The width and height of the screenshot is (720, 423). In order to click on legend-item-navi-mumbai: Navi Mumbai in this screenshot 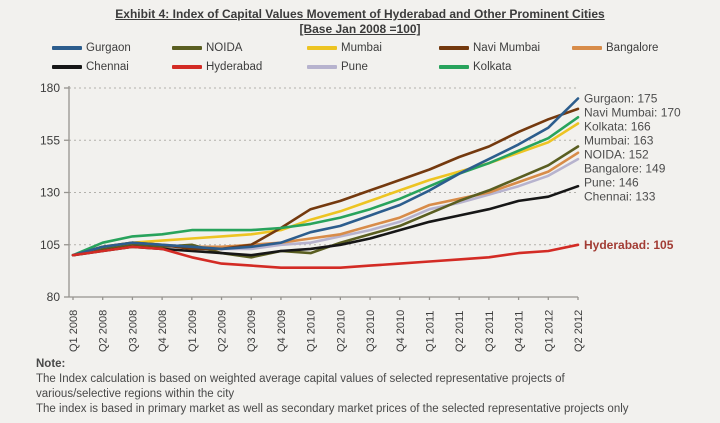, I will do `click(489, 48)`.